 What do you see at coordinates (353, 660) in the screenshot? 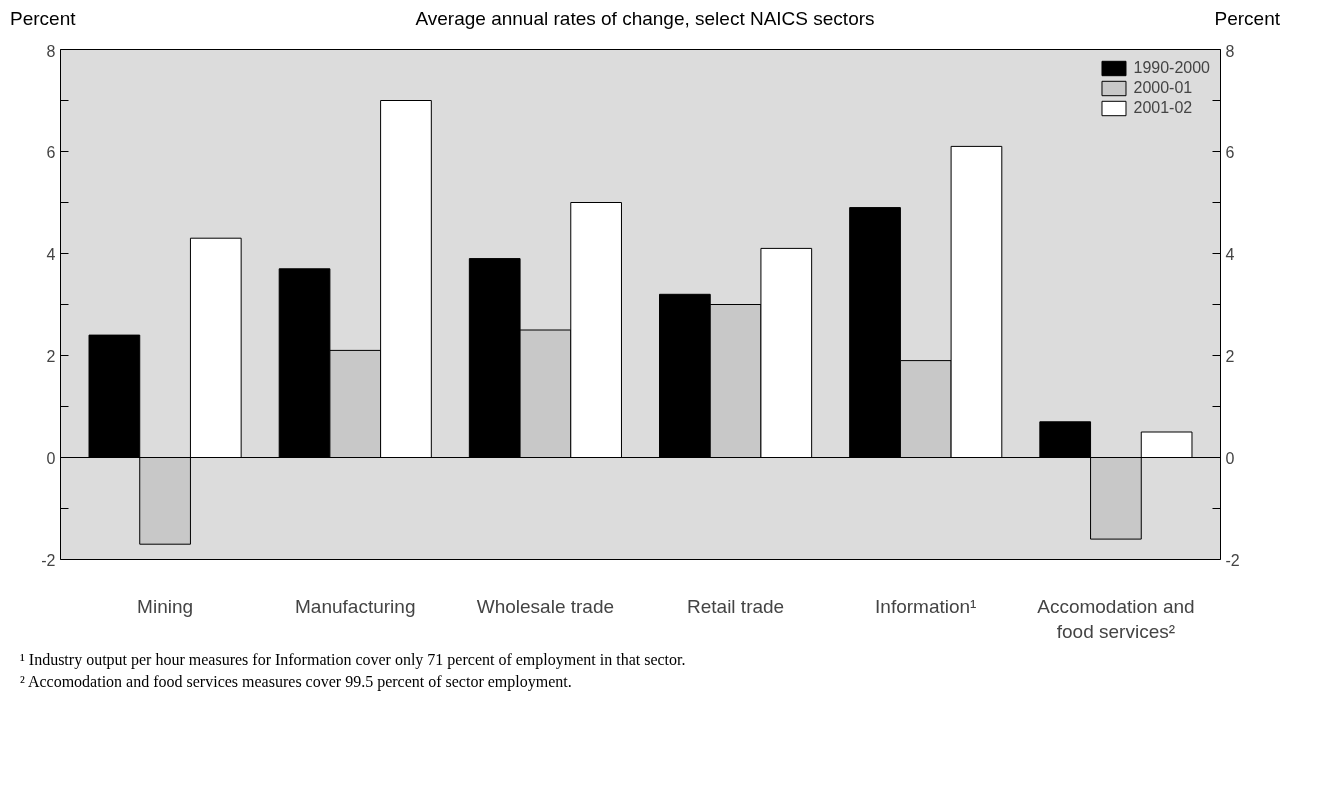
I see `text: ¹ Industry output per hour measures for Information cover only 71 percent of employment in that sector.` at bounding box center [353, 660].